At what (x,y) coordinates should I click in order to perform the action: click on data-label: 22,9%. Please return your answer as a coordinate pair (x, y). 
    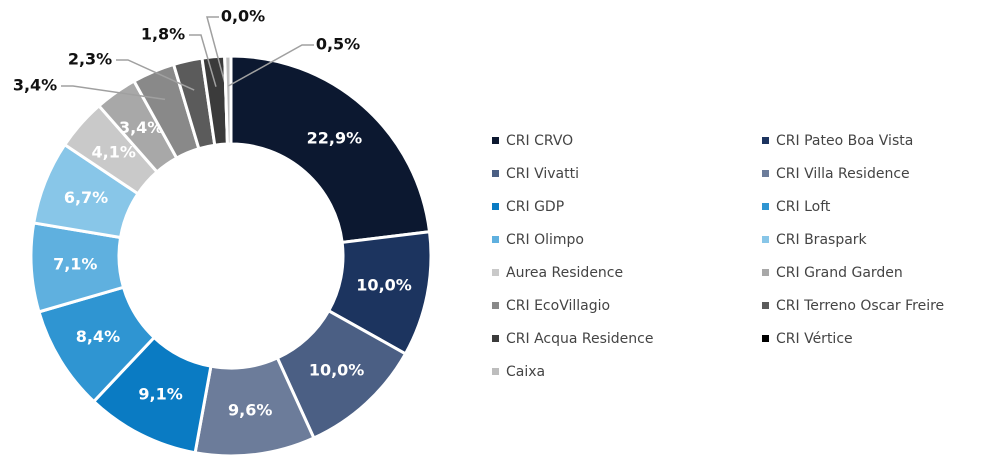
    Looking at the image, I should click on (335, 138).